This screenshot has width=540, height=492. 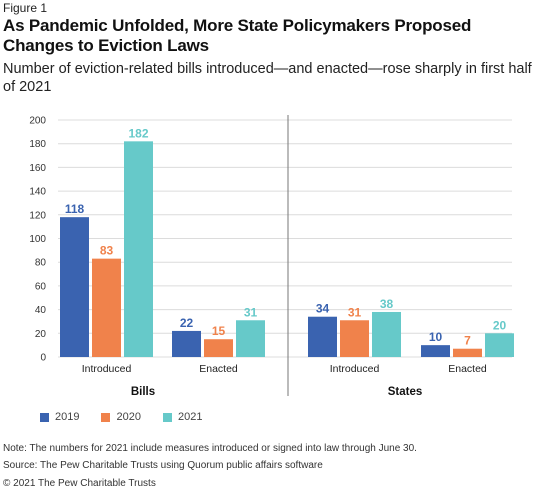 I want to click on data-label: 38, so click(x=387, y=304).